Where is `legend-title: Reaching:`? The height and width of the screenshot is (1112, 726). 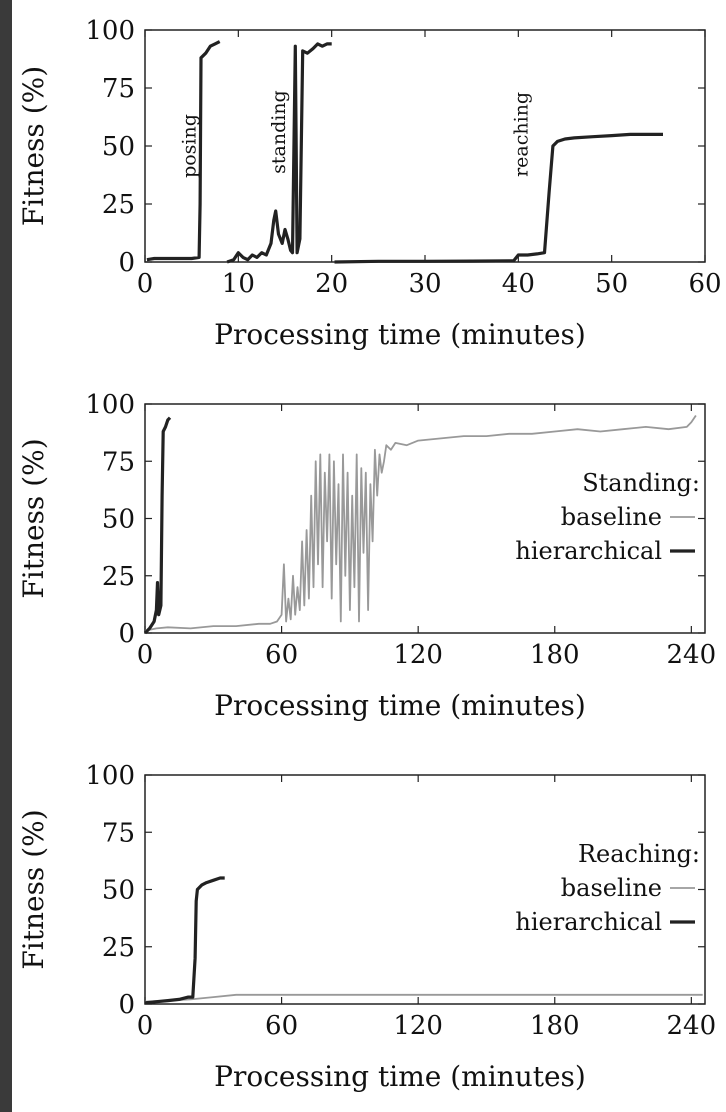
legend-title: Reaching: is located at coordinates (639, 854).